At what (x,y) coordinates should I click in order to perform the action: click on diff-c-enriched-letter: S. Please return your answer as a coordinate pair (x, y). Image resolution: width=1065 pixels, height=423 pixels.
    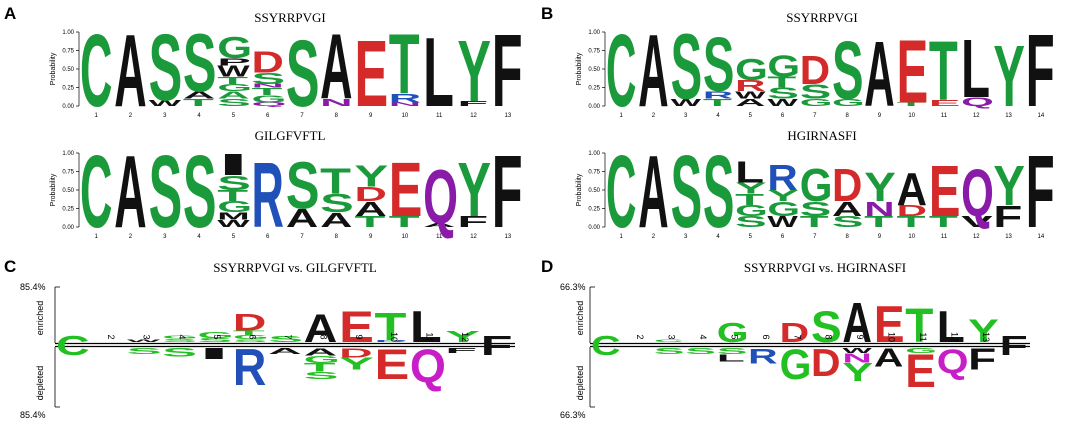
    Looking at the image, I should click on (179, 340).